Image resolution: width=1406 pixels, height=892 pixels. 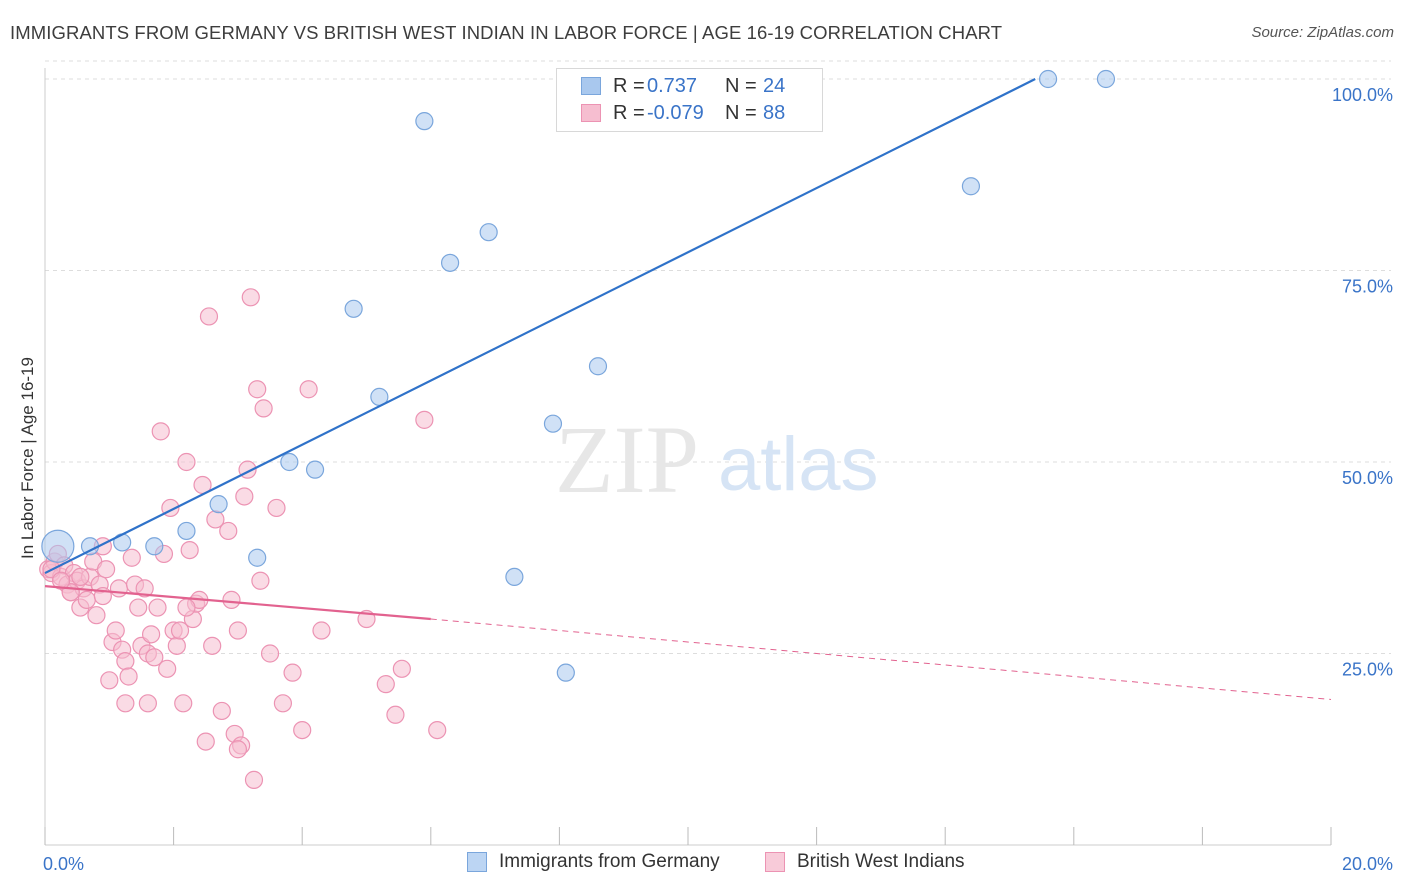 I want to click on y-tick-label: 50.0%, so click(x=1367, y=478).